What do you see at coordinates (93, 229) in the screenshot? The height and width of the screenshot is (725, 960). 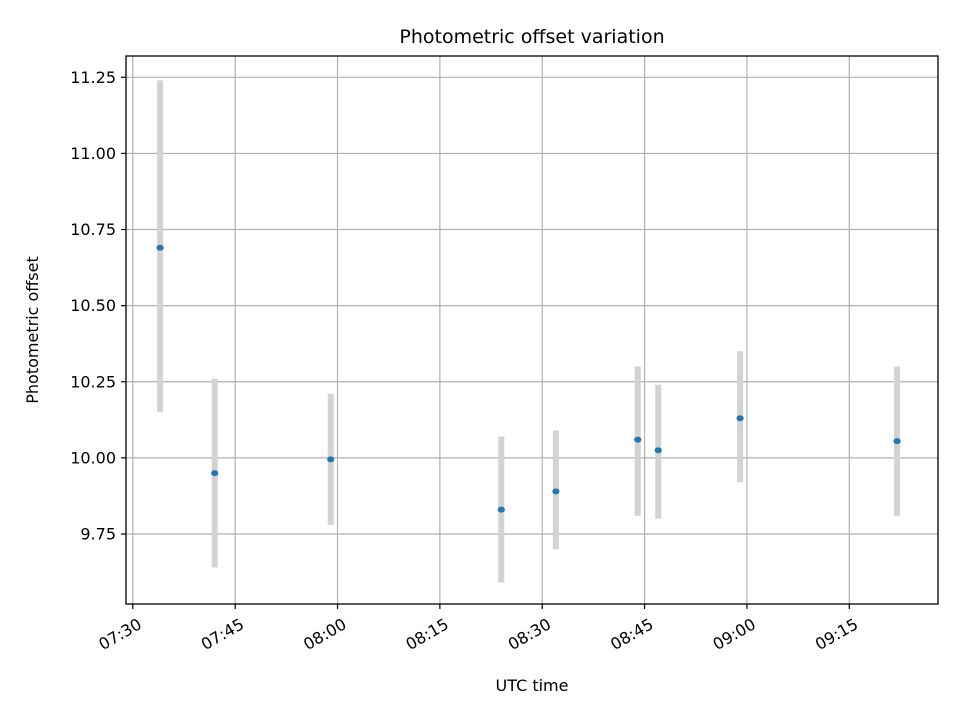 I see `y-tick-label: 10.75` at bounding box center [93, 229].